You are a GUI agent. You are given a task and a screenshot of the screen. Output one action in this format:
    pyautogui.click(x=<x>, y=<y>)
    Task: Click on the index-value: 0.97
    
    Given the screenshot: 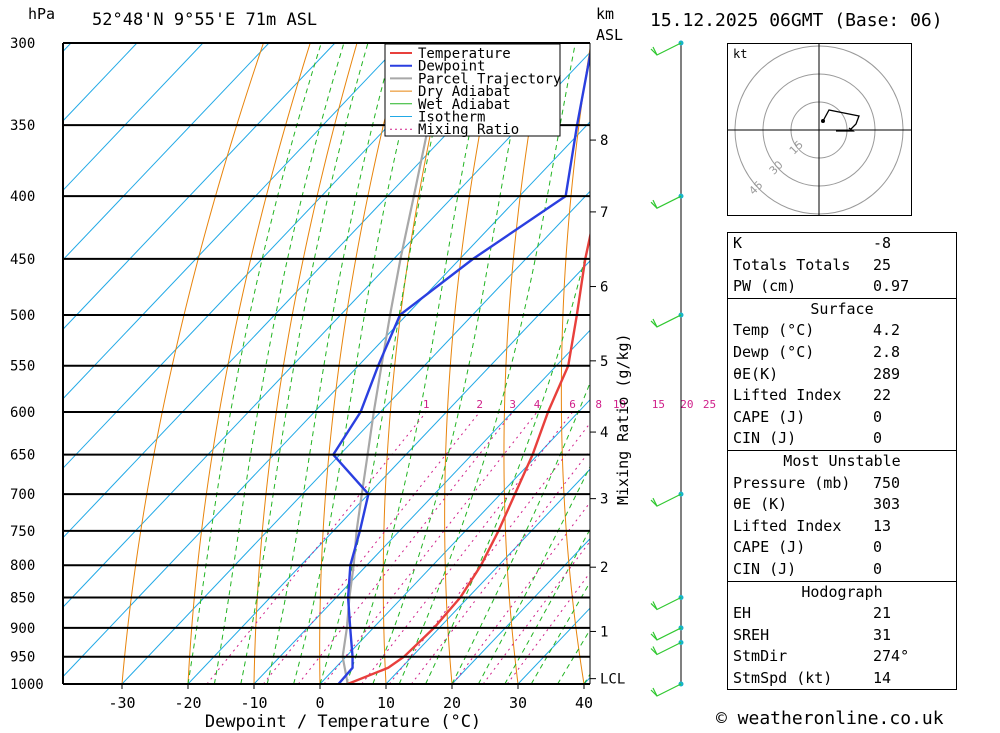 What is the action you would take?
    pyautogui.click(x=891, y=286)
    